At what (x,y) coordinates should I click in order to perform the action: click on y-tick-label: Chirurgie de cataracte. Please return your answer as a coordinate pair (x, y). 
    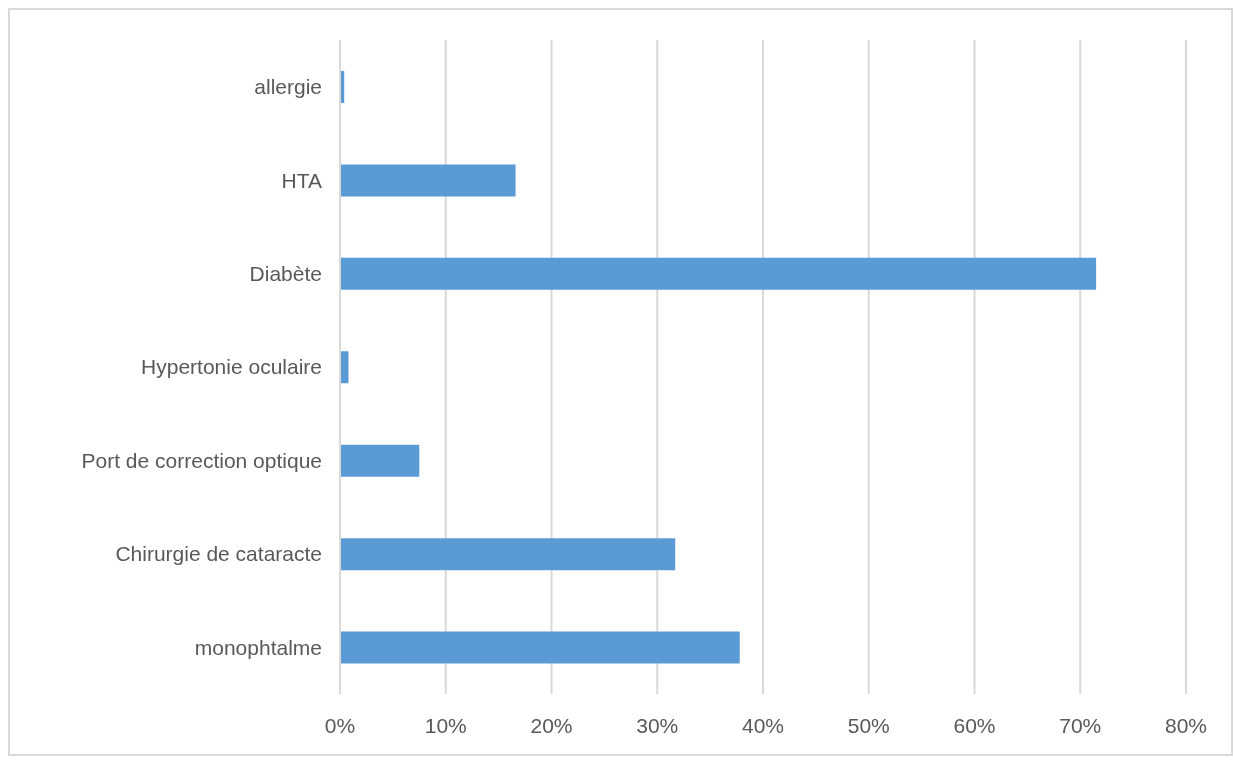
    Looking at the image, I should click on (218, 554).